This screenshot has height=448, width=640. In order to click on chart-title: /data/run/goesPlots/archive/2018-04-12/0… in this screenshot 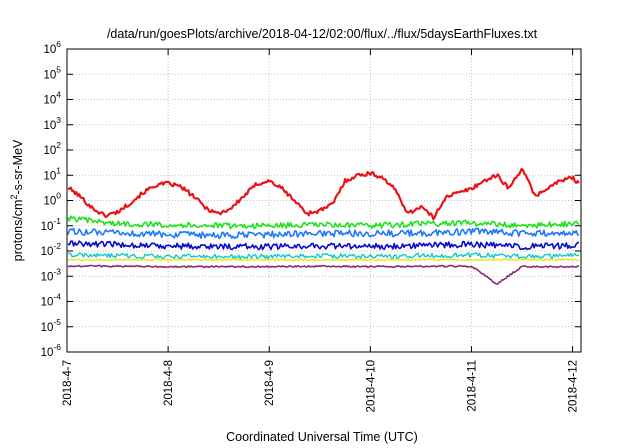, I will do `click(322, 34)`.